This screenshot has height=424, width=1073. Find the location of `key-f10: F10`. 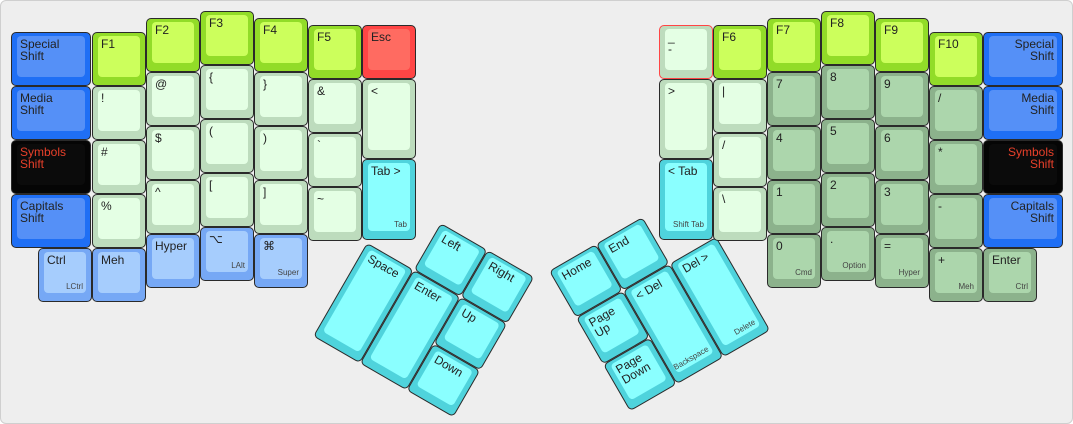

key-f10: F10 is located at coordinates (956, 59).